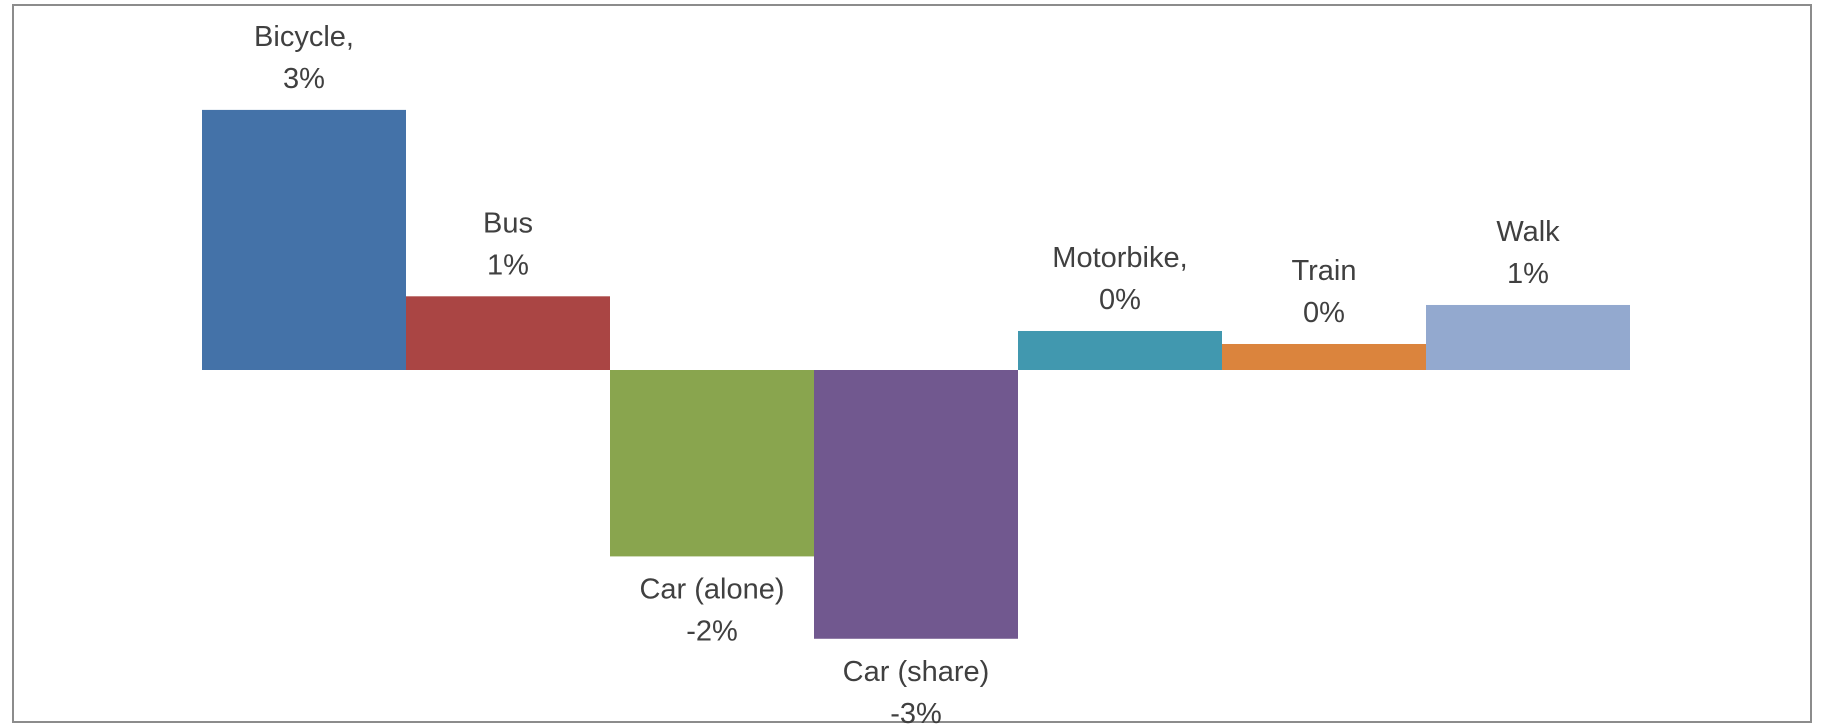 The height and width of the screenshot is (727, 1822). What do you see at coordinates (711, 589) in the screenshot?
I see `data-label-category: Car (alone)` at bounding box center [711, 589].